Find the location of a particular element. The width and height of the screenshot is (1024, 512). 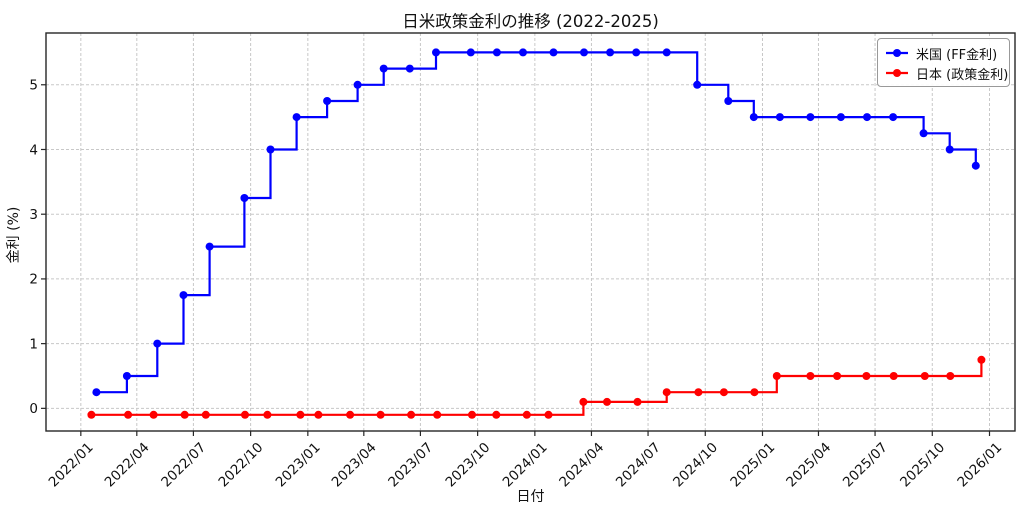

y-tick-label: 2 is located at coordinates (33, 280).